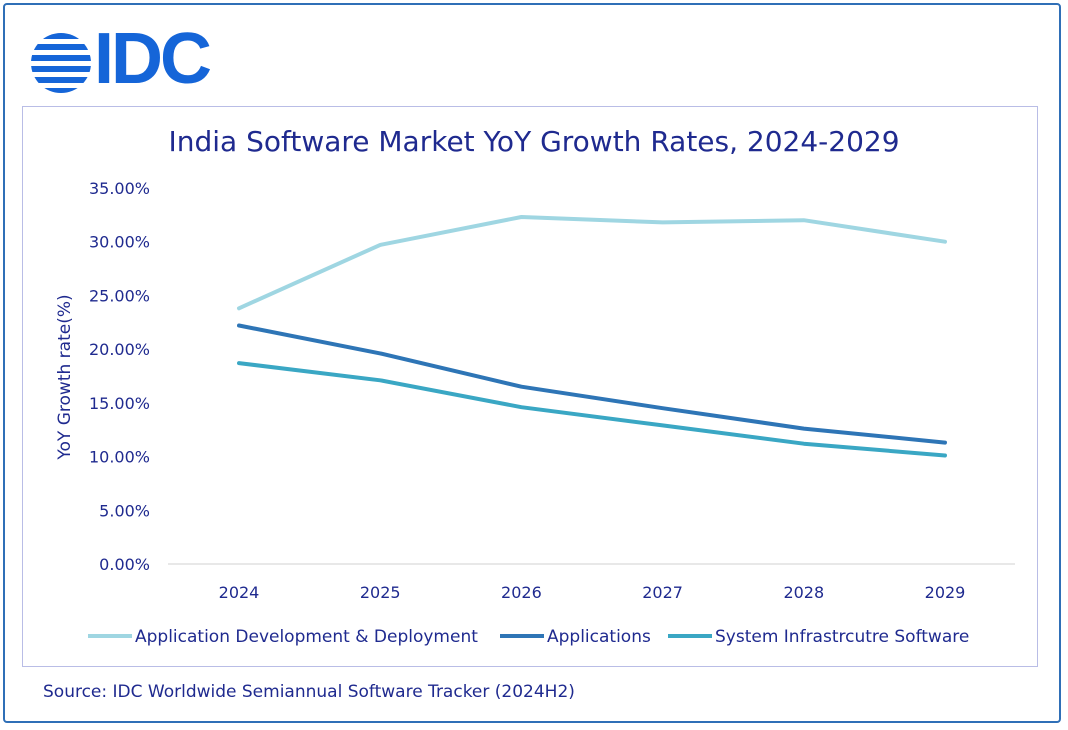 This screenshot has width=1068, height=730. Describe the element at coordinates (842, 637) in the screenshot. I see `legend-label: System Infrastrcutre Software` at that location.